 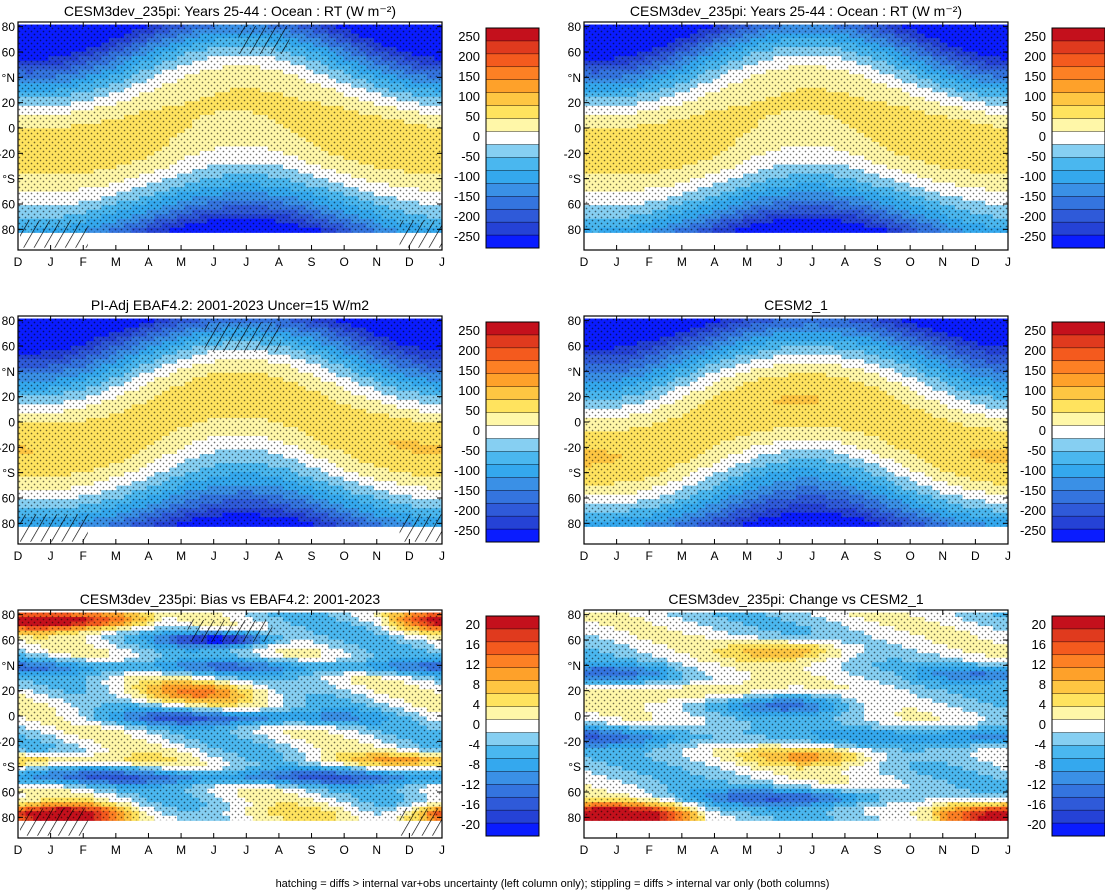 I want to click on x-tick-label: O, so click(x=909, y=850).